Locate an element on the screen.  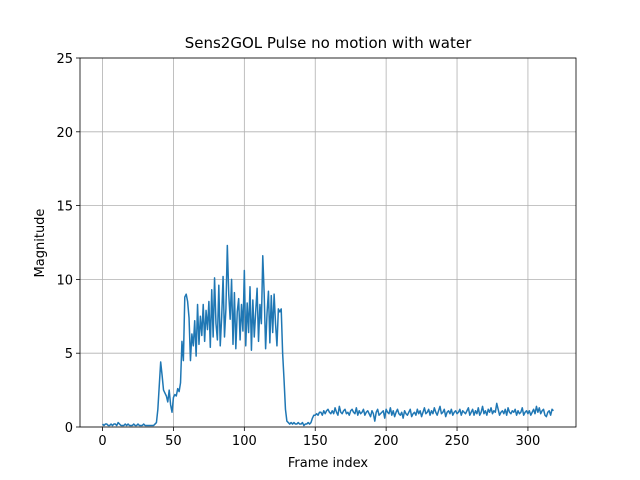
x-tick-label: 200 is located at coordinates (386, 441).